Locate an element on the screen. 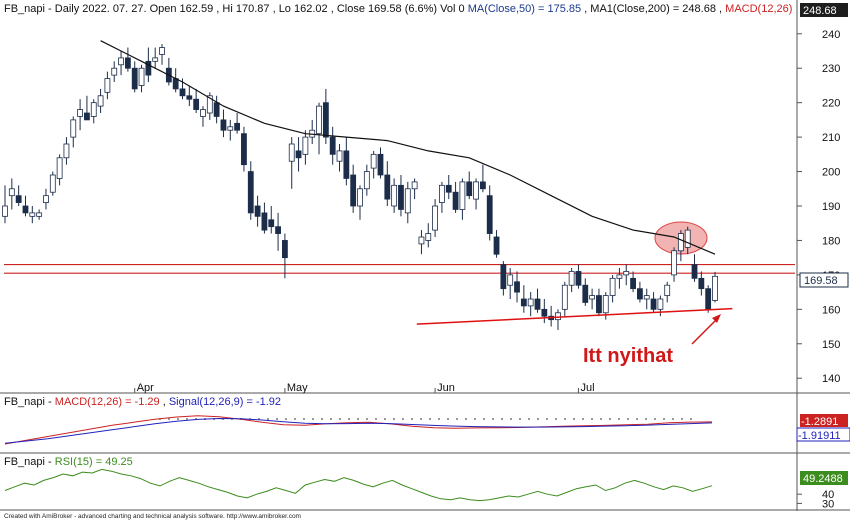  signal-badge-bg is located at coordinates (823, 434).